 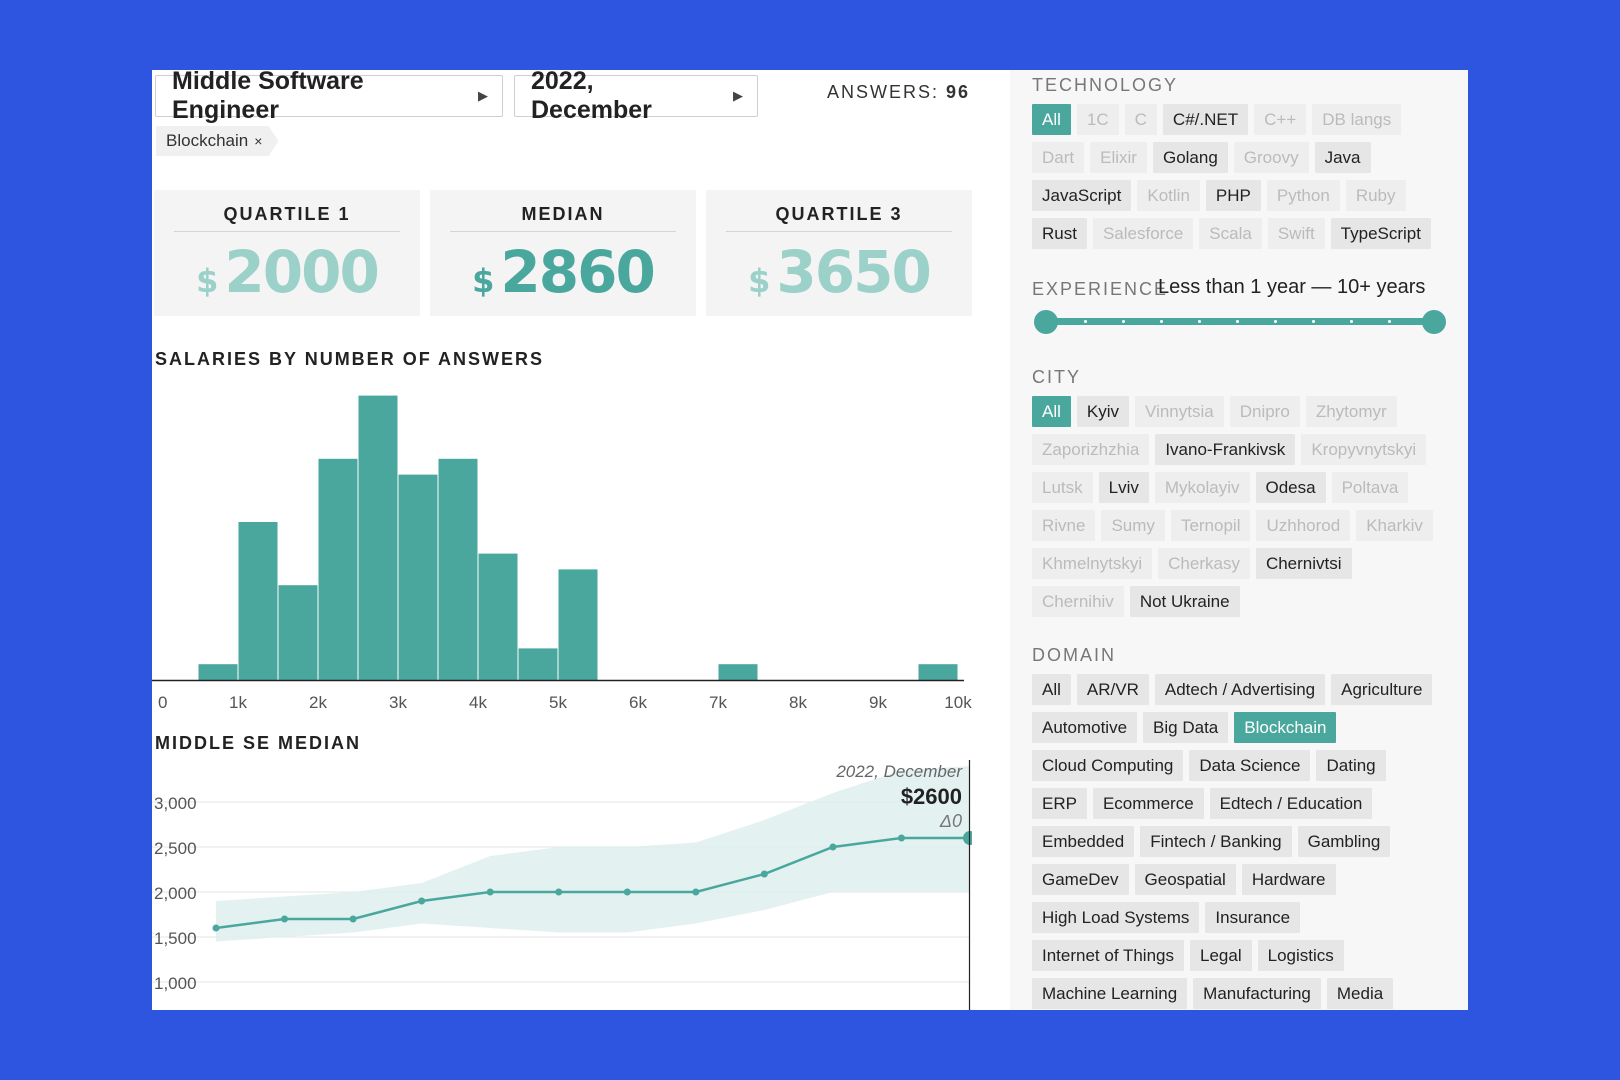 What do you see at coordinates (1190, 157) in the screenshot?
I see `technology-tag-golang: Golang` at bounding box center [1190, 157].